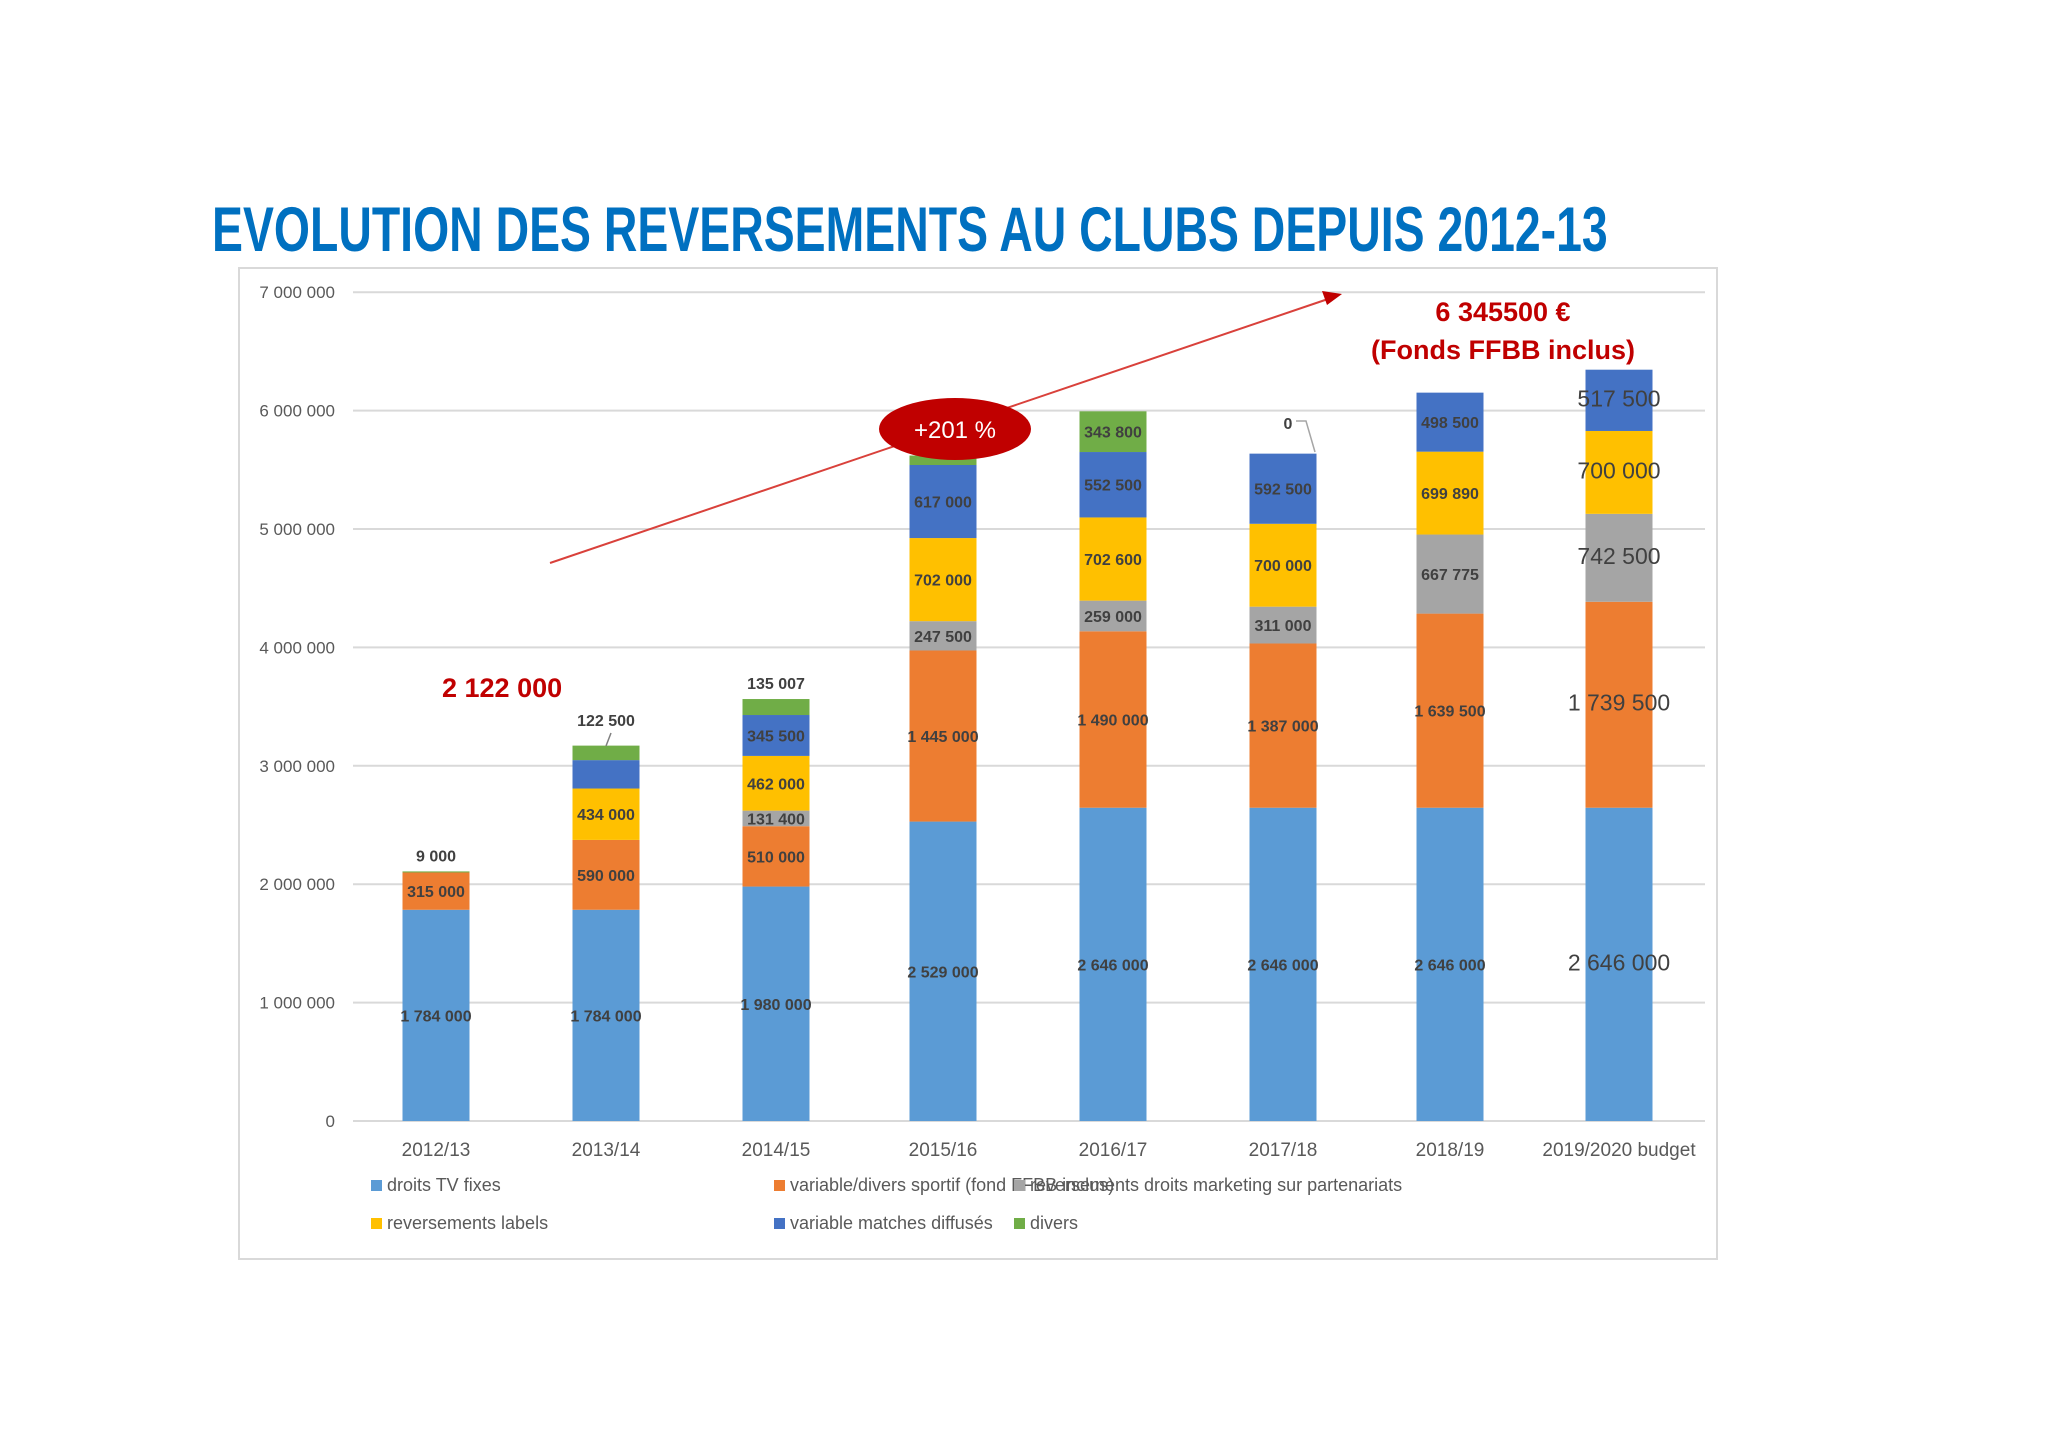  I want to click on legend-label: reversements labels, so click(467, 1223).